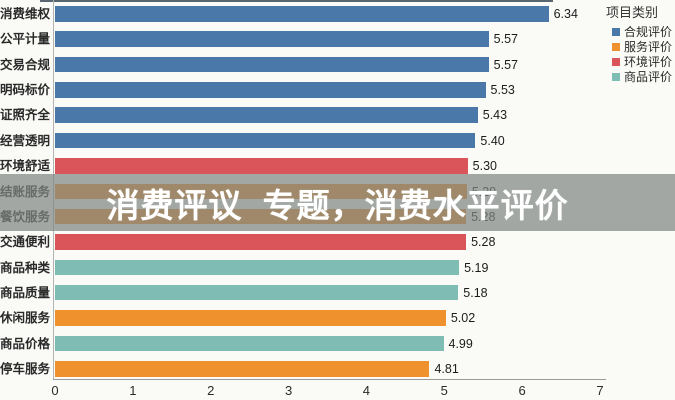 This screenshot has height=400, width=675. What do you see at coordinates (648, 47) in the screenshot?
I see `legend-item-label: 服务评价` at bounding box center [648, 47].